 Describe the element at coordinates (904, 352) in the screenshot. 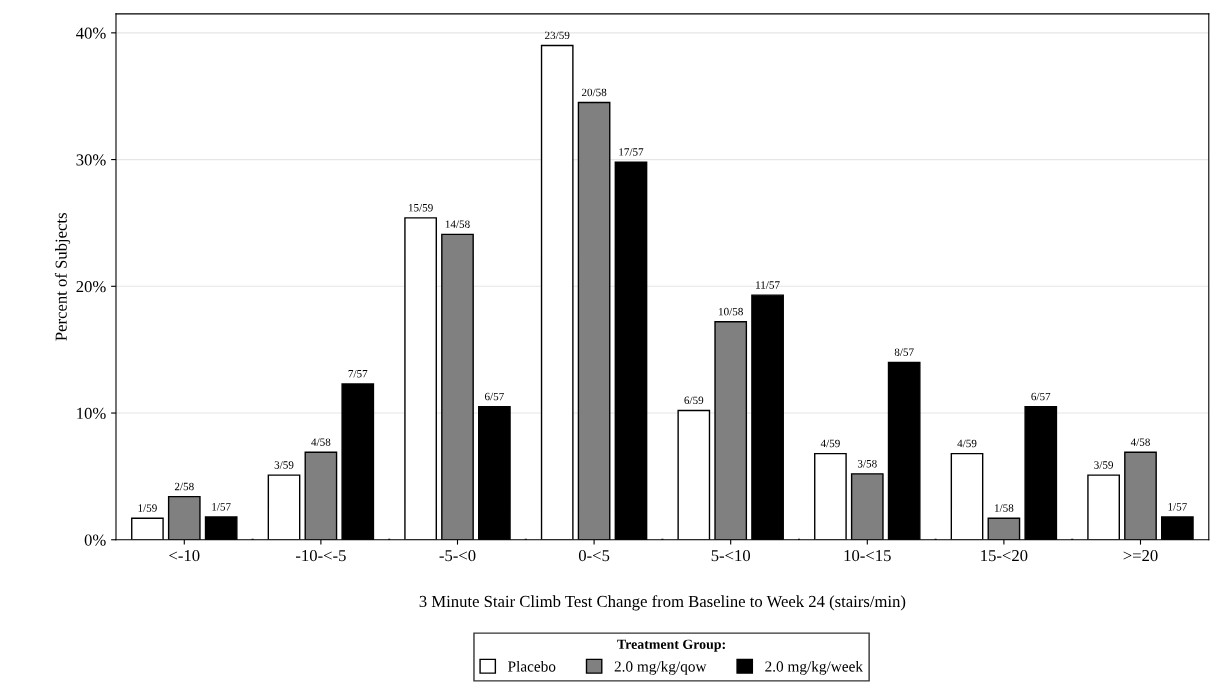

I see `data-label: 8/57` at that location.